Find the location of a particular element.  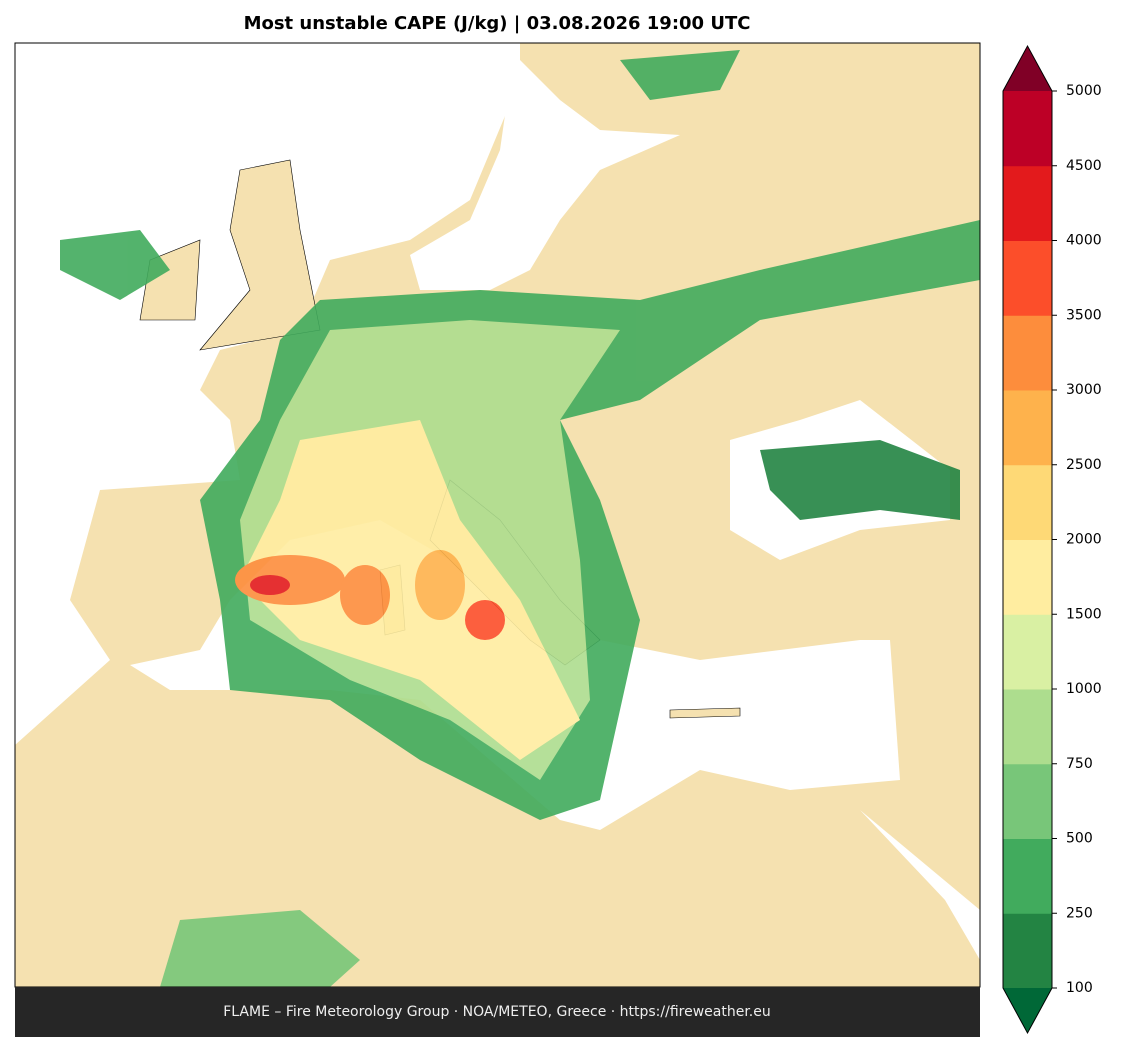

baltic is located at coordinates (545, 175).